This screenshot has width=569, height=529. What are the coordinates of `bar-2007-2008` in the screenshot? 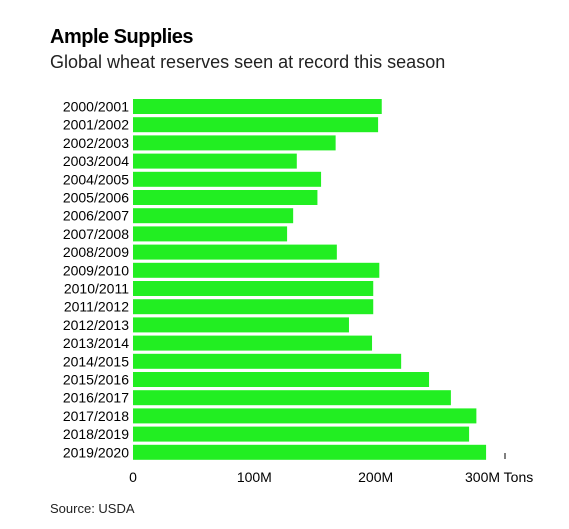 It's located at (210, 234).